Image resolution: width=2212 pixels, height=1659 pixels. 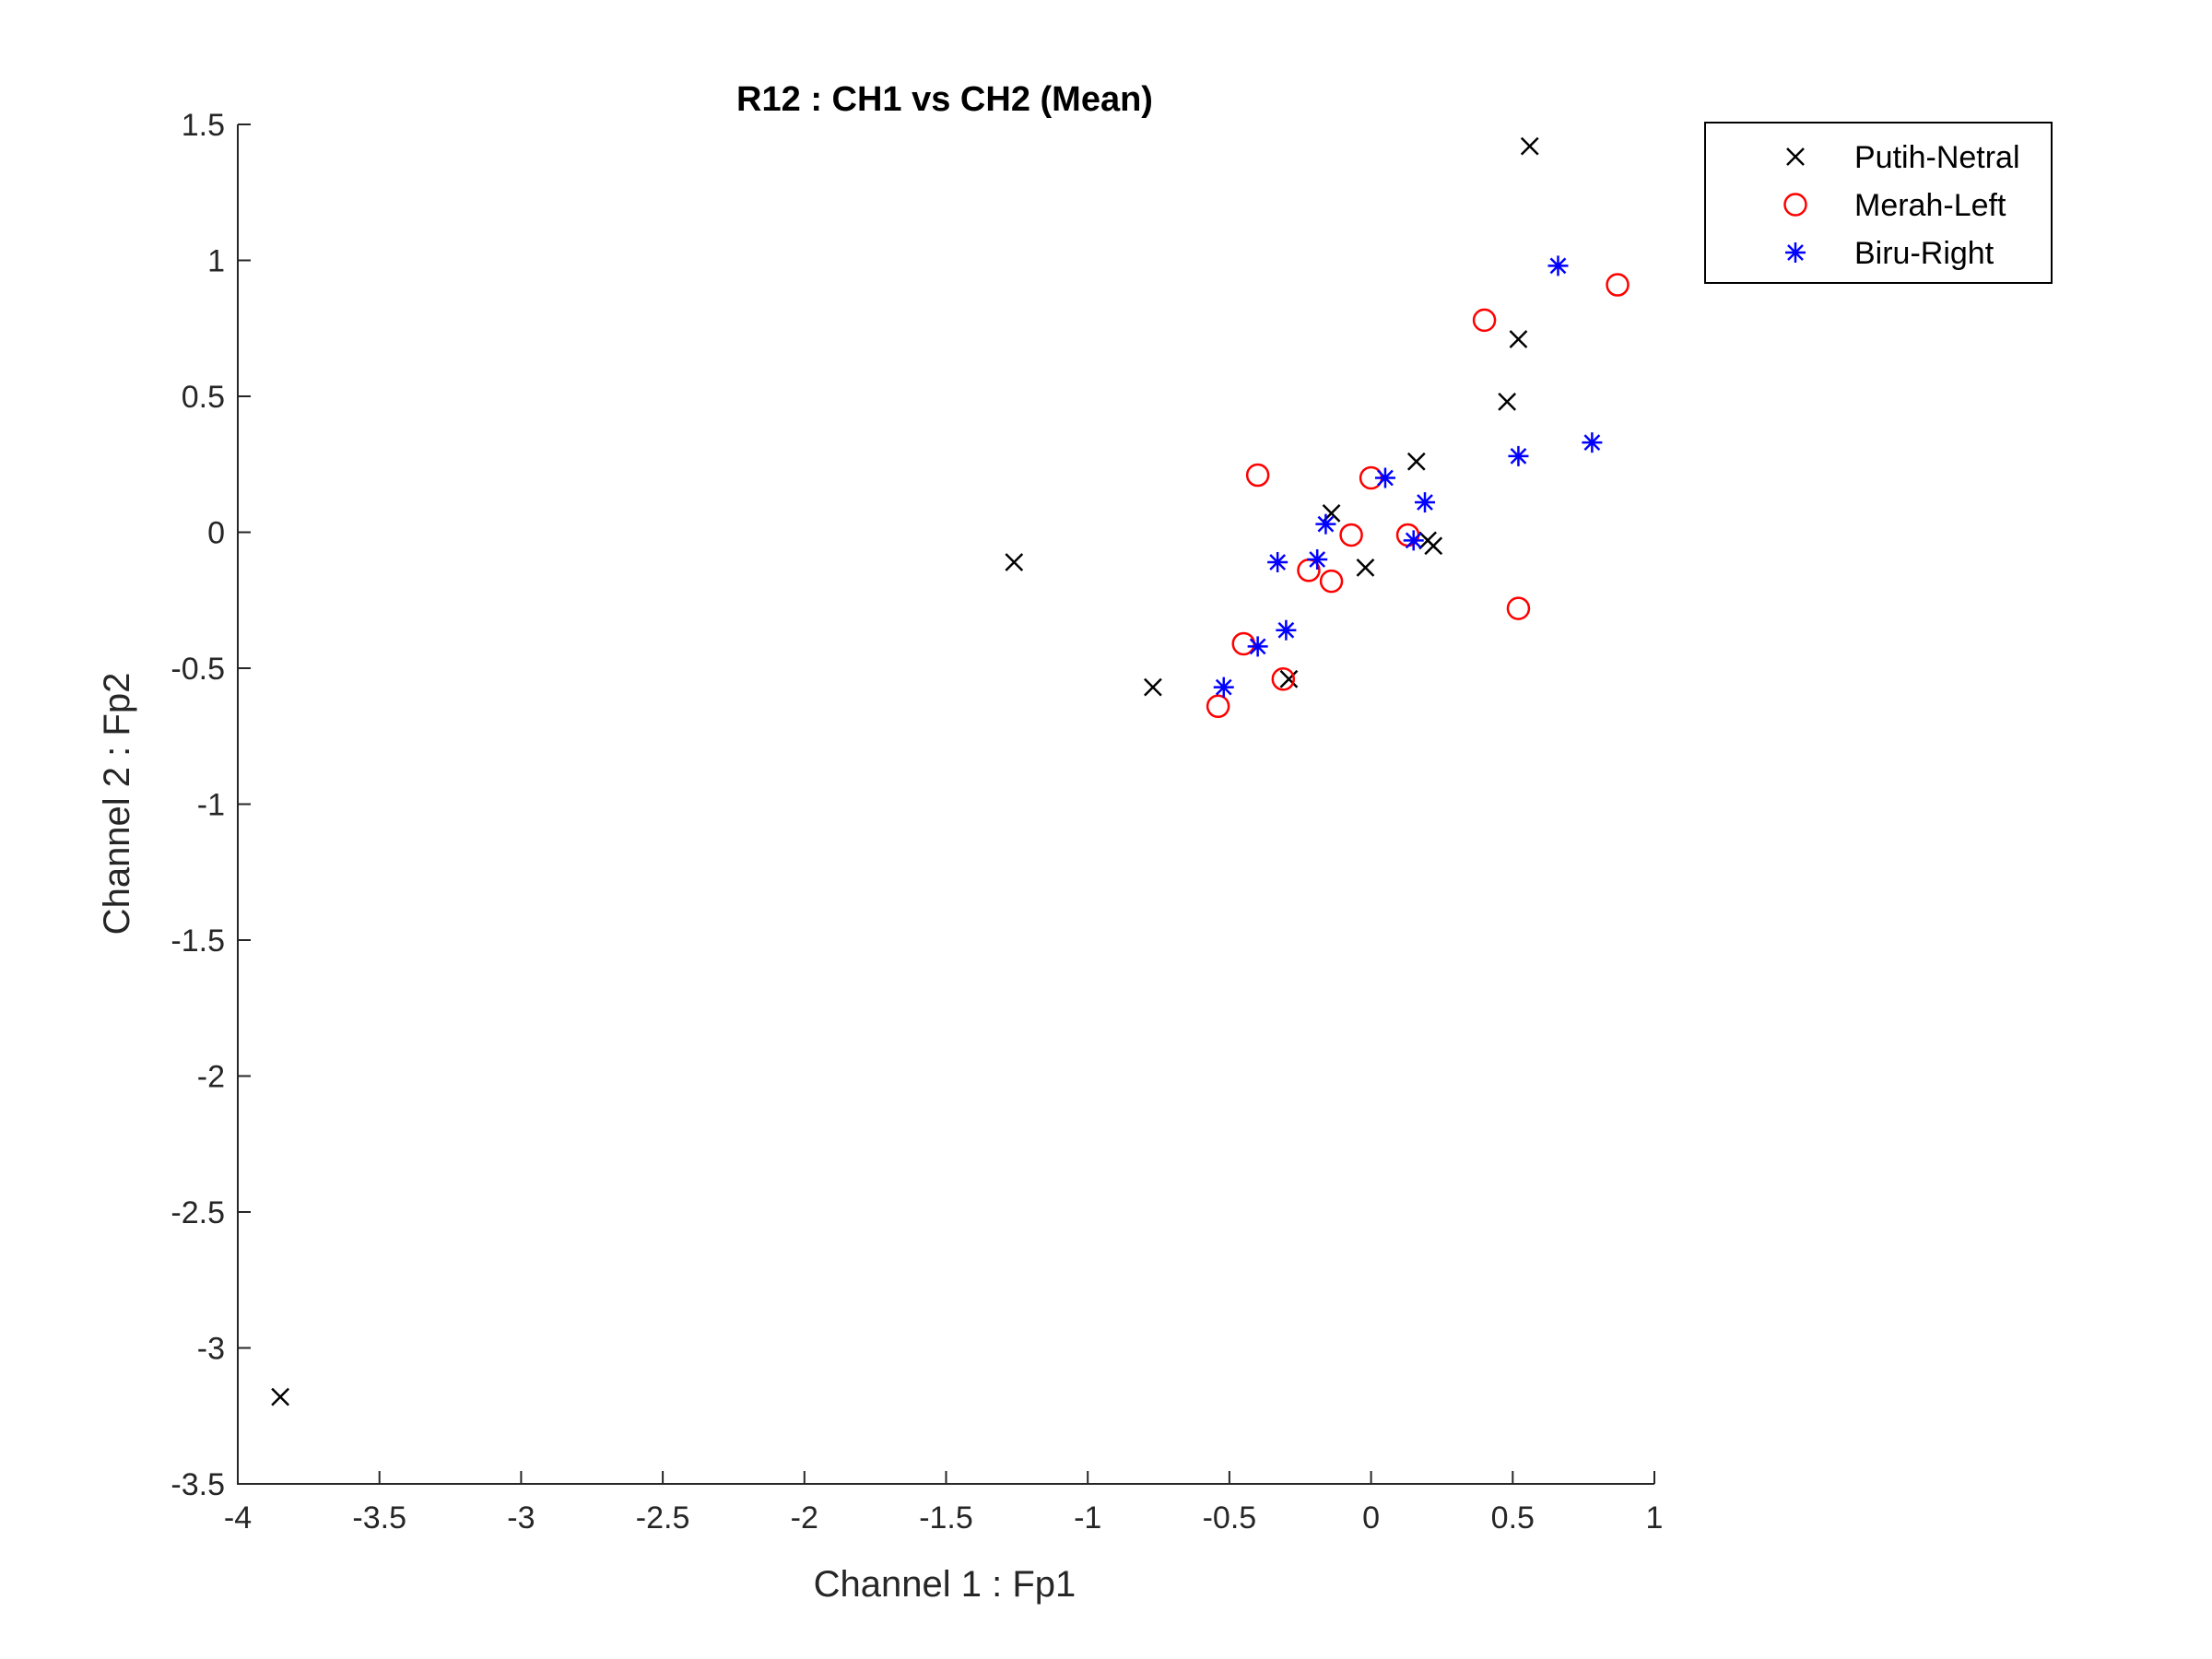 What do you see at coordinates (663, 1517) in the screenshot?
I see `x-tick-label: -2.5` at bounding box center [663, 1517].